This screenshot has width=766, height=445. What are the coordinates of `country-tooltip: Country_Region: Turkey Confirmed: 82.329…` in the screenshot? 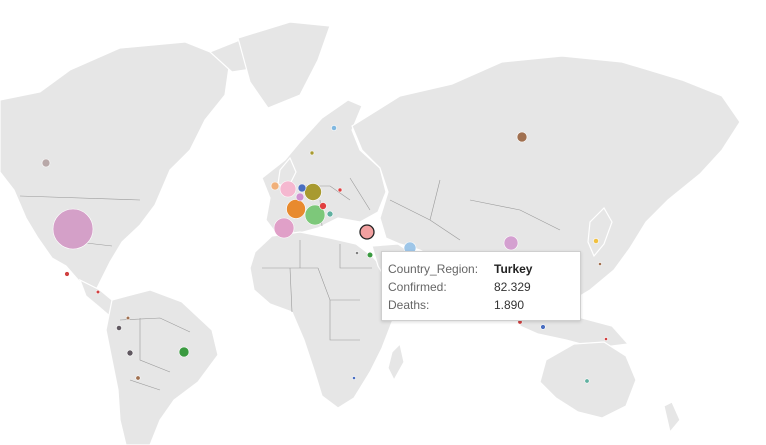 It's located at (481, 286).